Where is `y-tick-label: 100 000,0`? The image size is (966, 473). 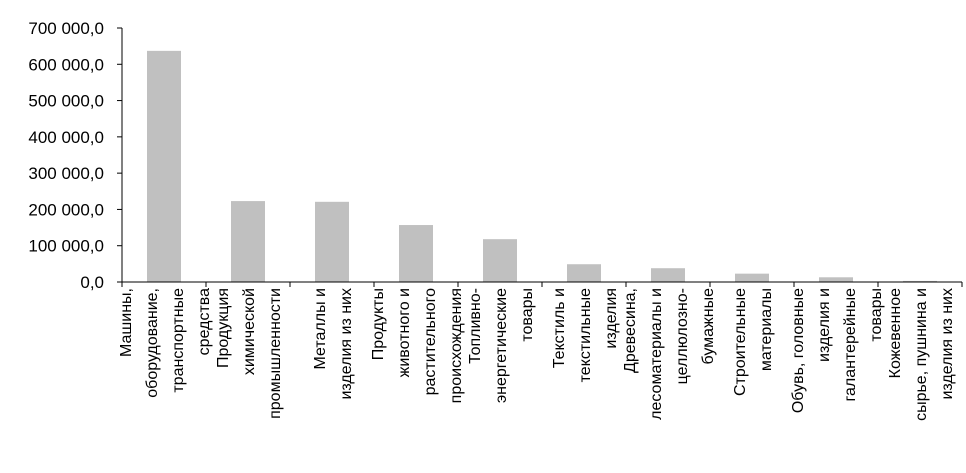 y-tick-label: 100 000,0 is located at coordinates (66, 246).